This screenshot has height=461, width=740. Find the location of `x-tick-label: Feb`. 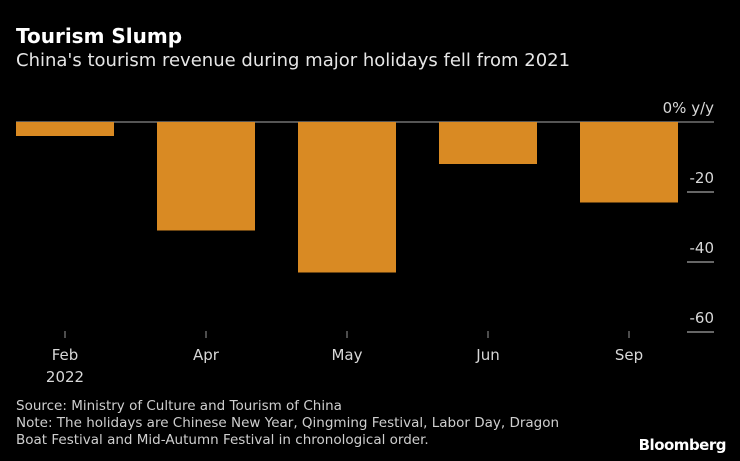

x-tick-label: Feb is located at coordinates (65, 355).